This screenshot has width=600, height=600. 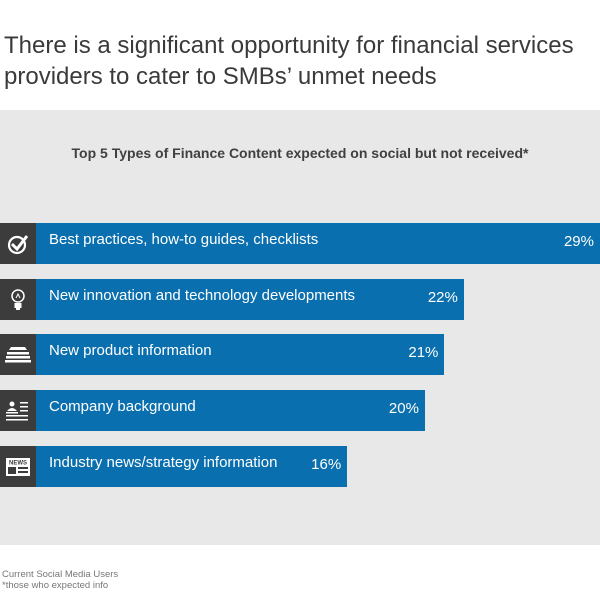 What do you see at coordinates (18, 354) in the screenshot?
I see `stacked-papers-icon` at bounding box center [18, 354].